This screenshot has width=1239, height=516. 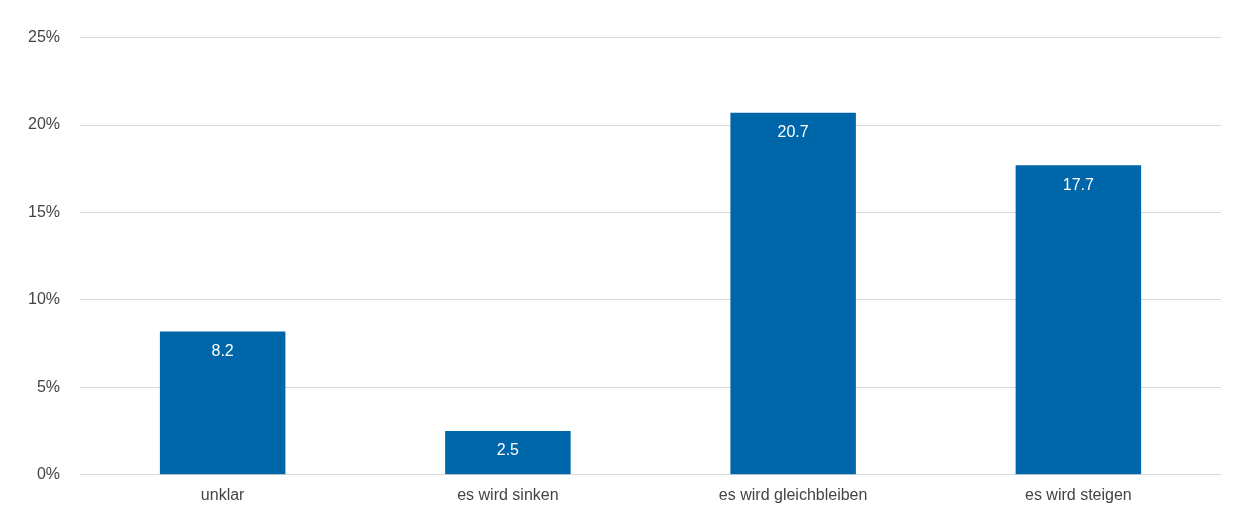 I want to click on x-tick-label: unklar, so click(x=223, y=494).